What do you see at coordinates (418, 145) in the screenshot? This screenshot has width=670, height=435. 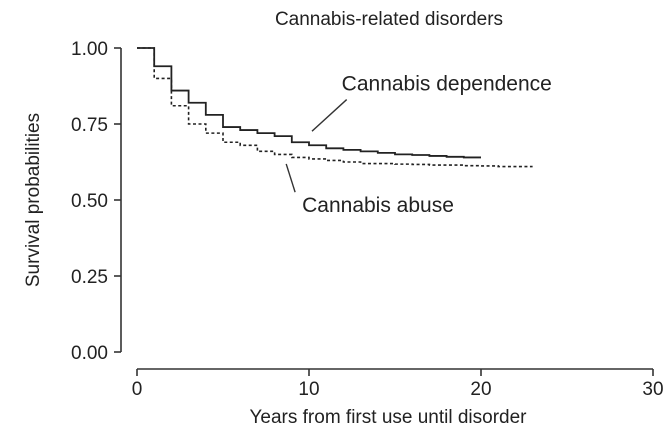 I see `annotation-layer: Cannabis dependence Cannabis abuse` at bounding box center [418, 145].